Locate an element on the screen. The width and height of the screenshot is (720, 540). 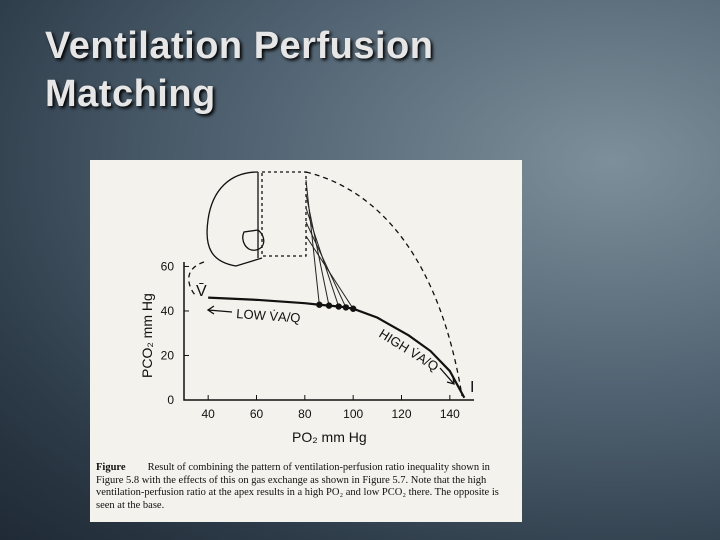
x-tick-label: 120 is located at coordinates (401, 414).